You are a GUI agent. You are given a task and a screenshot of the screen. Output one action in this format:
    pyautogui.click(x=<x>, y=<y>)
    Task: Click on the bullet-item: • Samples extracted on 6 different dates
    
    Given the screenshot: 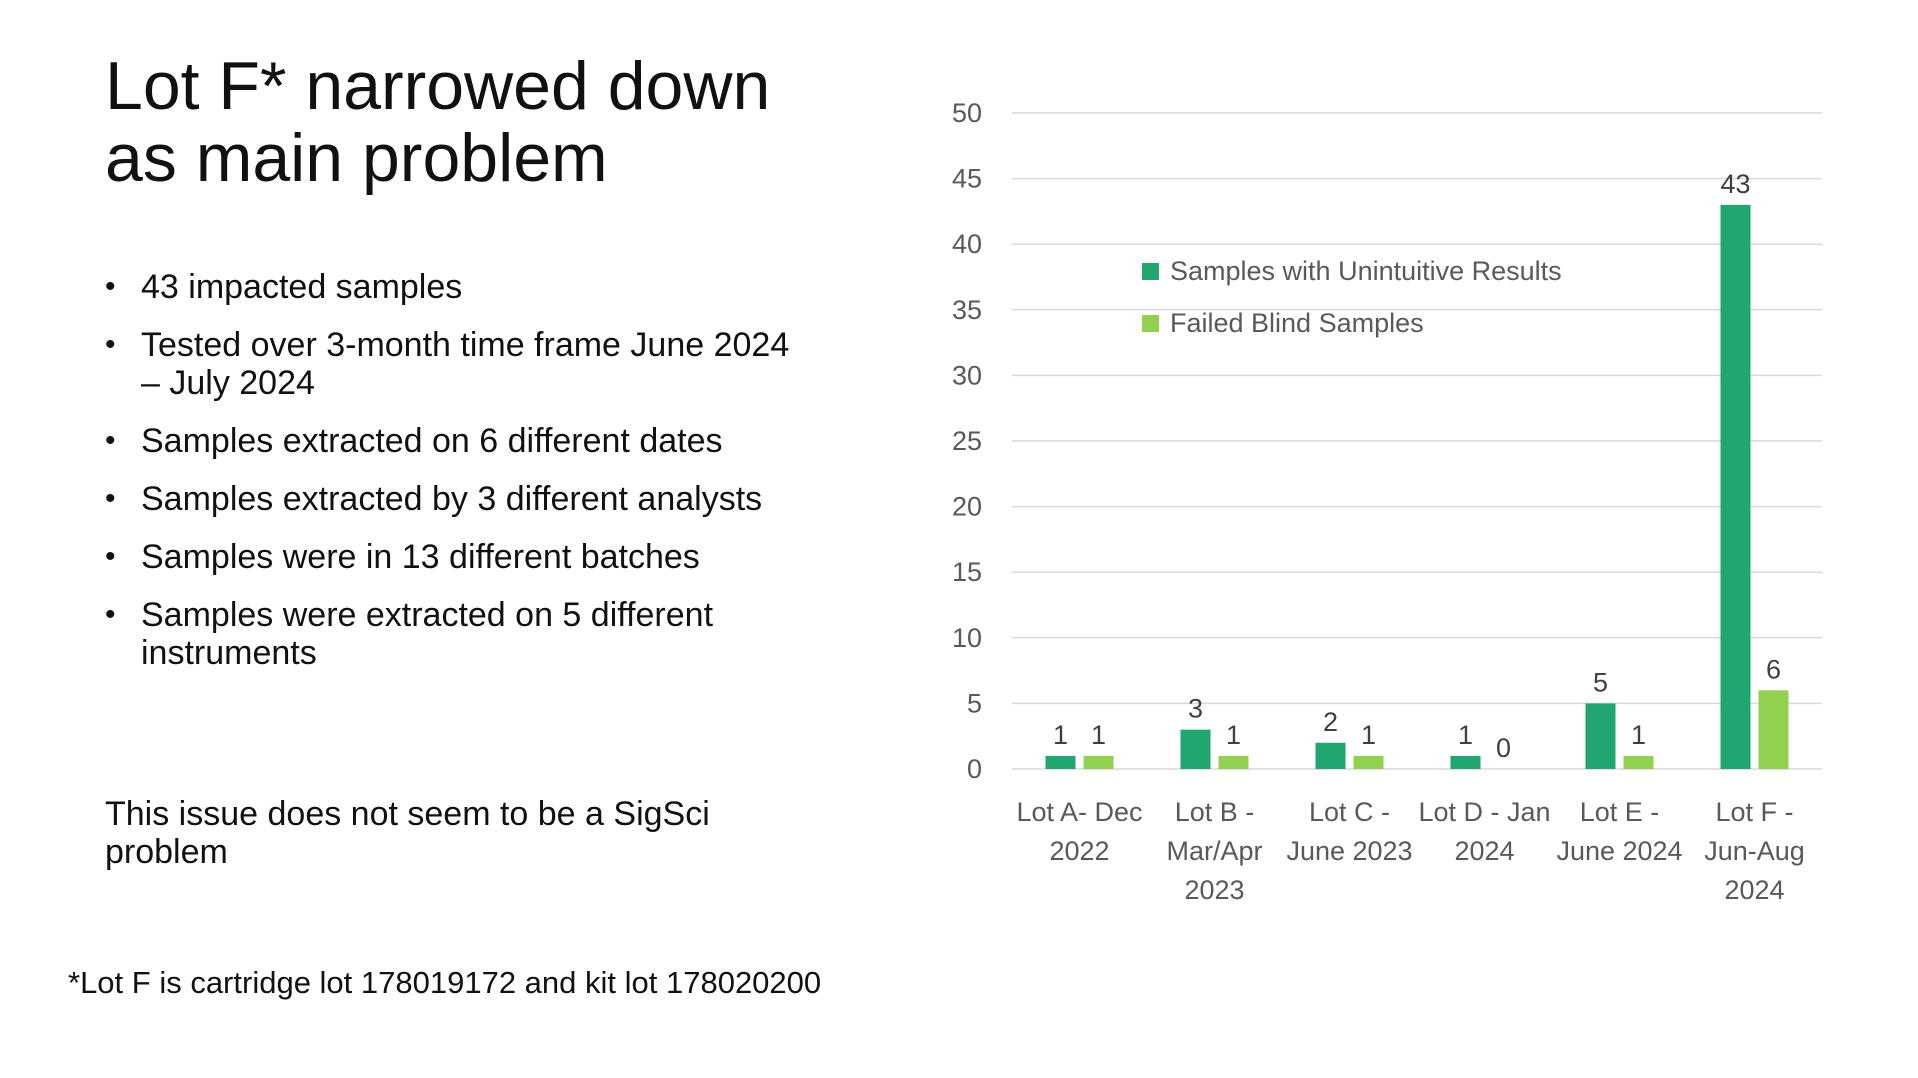 What is the action you would take?
    pyautogui.click(x=450, y=441)
    